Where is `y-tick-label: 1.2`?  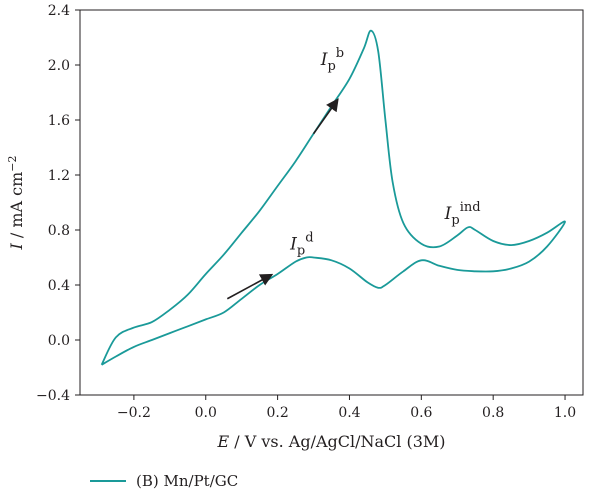 y-tick-label: 1.2 is located at coordinates (59, 176).